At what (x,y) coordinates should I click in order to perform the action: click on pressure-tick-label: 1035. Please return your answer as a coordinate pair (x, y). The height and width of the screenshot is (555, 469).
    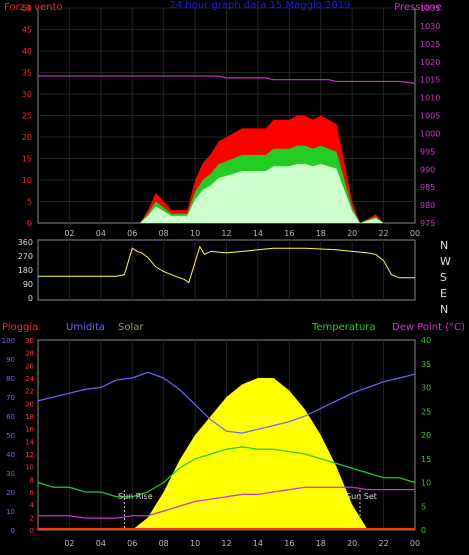
    Looking at the image, I should click on (430, 8).